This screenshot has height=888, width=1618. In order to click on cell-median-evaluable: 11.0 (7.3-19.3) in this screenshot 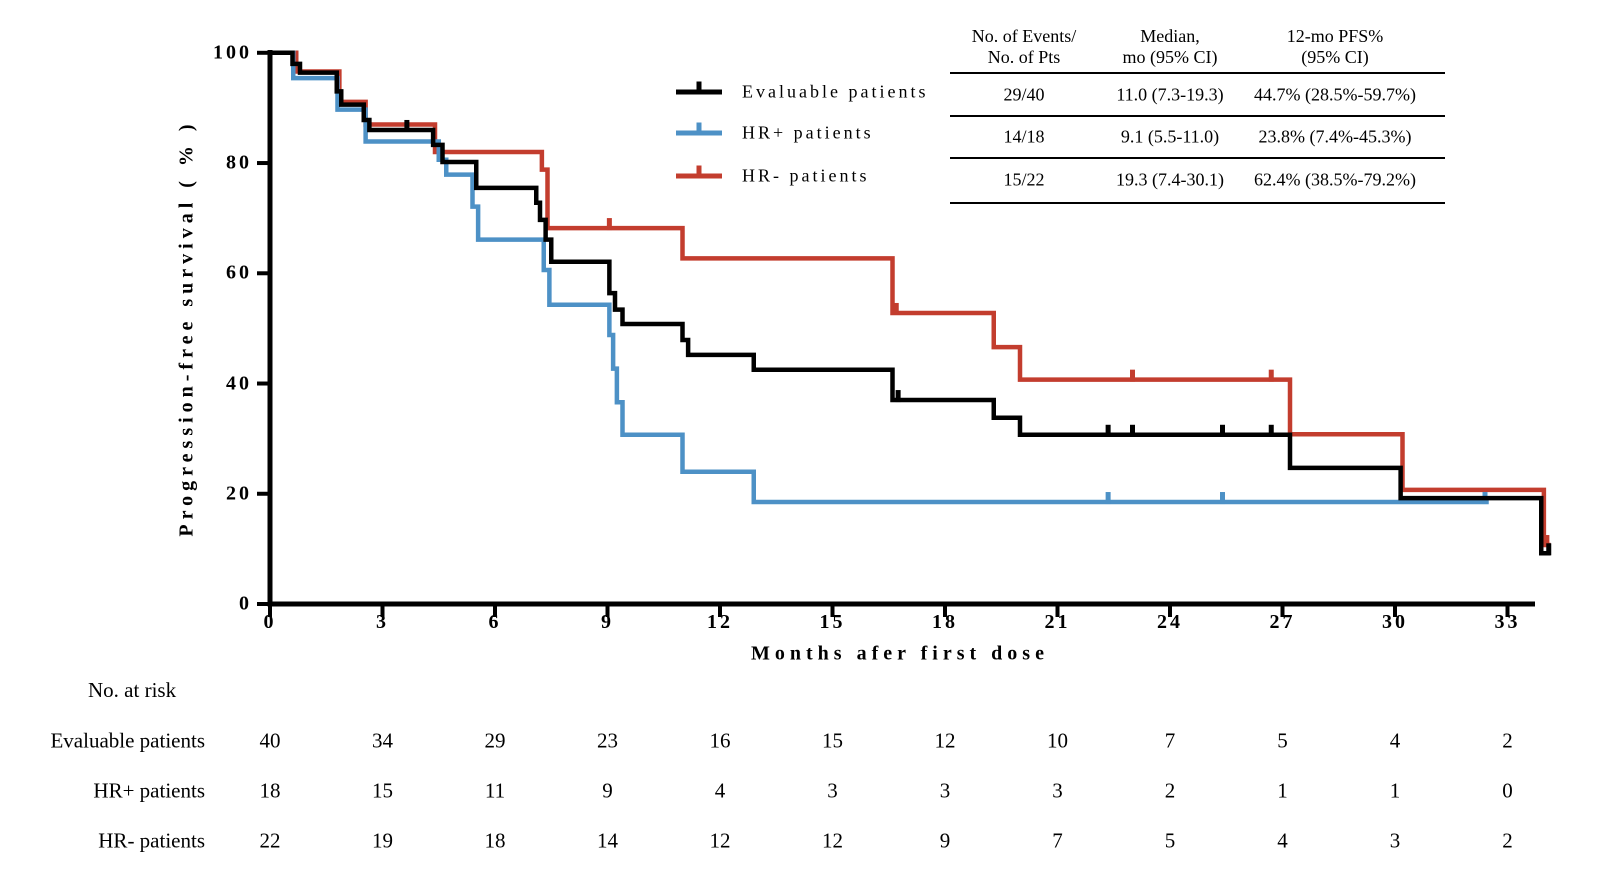, I will do `click(1170, 94)`.